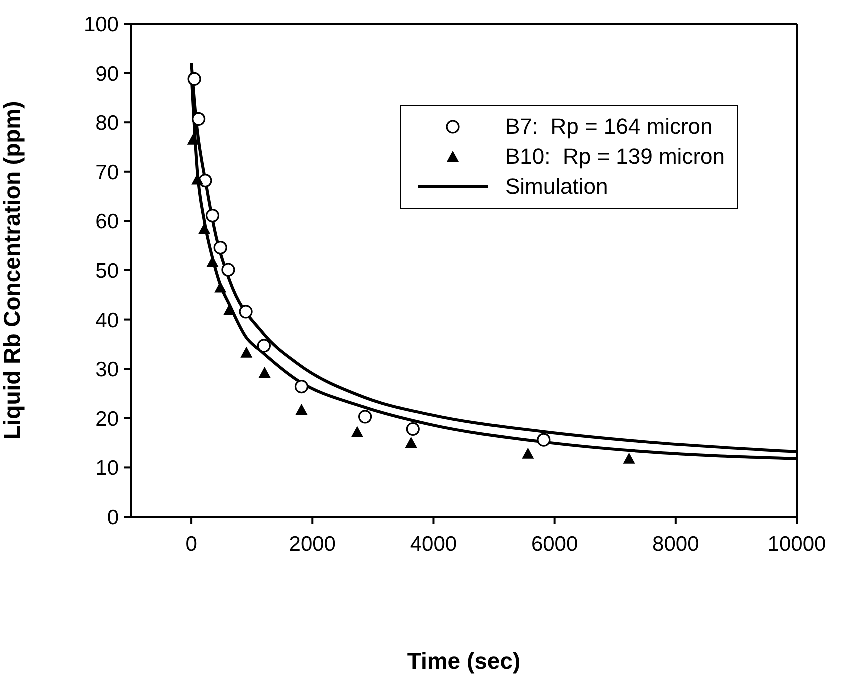 This screenshot has width=842, height=677. I want to click on y-tick-label: 20, so click(107, 419).